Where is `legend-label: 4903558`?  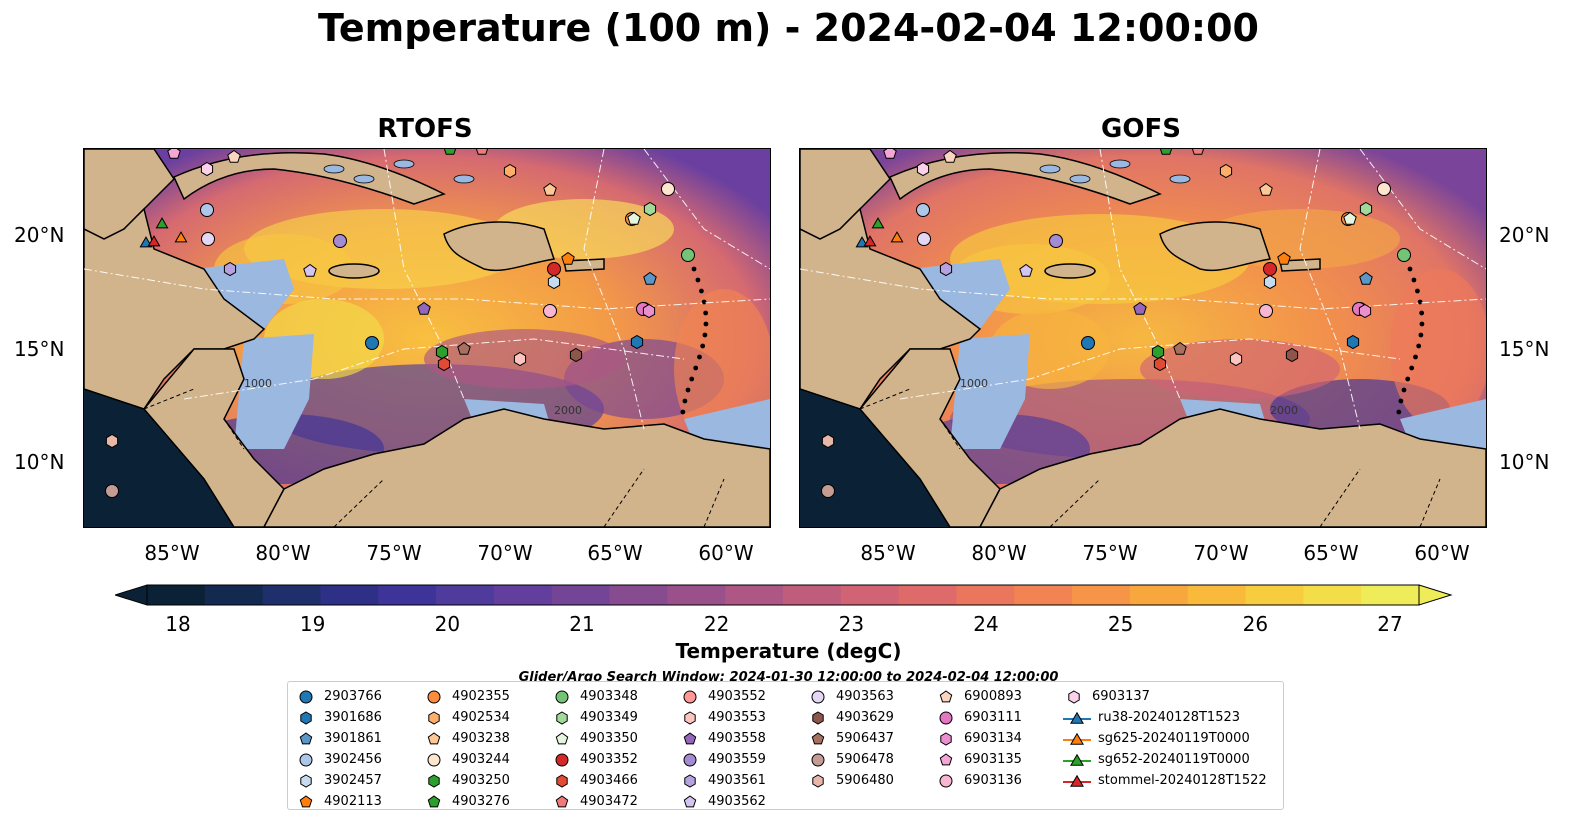
legend-label: 4903558 is located at coordinates (737, 738).